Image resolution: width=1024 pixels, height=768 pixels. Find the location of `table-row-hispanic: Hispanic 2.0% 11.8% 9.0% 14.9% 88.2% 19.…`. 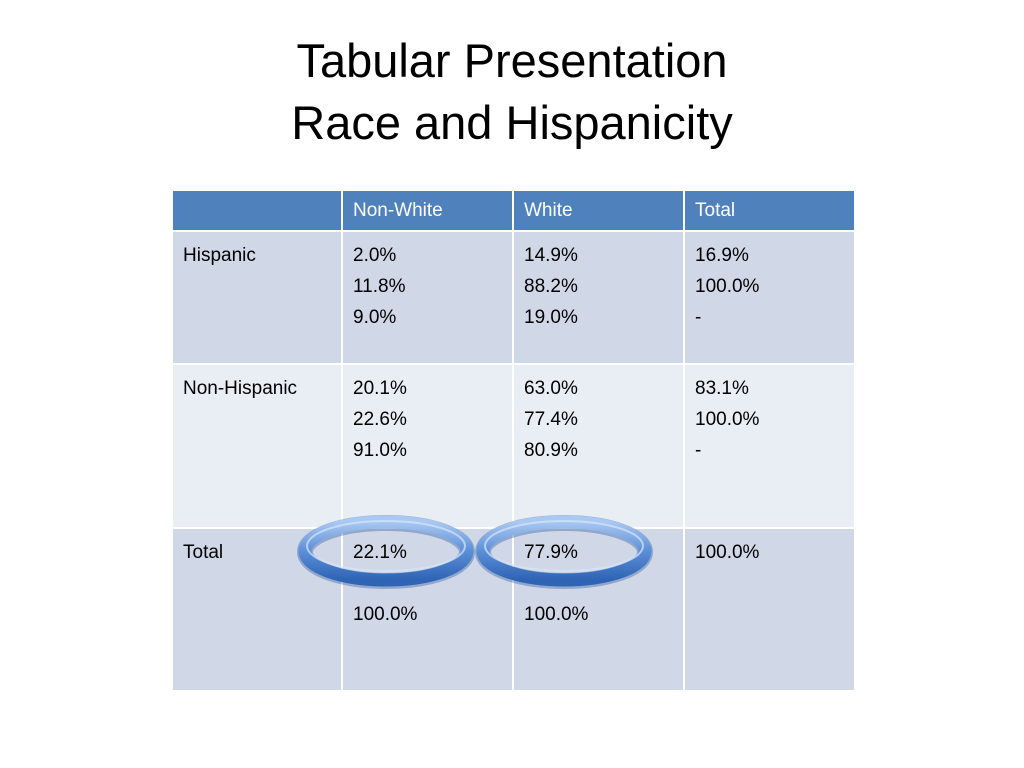

table-row-hispanic: Hispanic 2.0% 11.8% 9.0% 14.9% 88.2% 19.… is located at coordinates (513, 297).